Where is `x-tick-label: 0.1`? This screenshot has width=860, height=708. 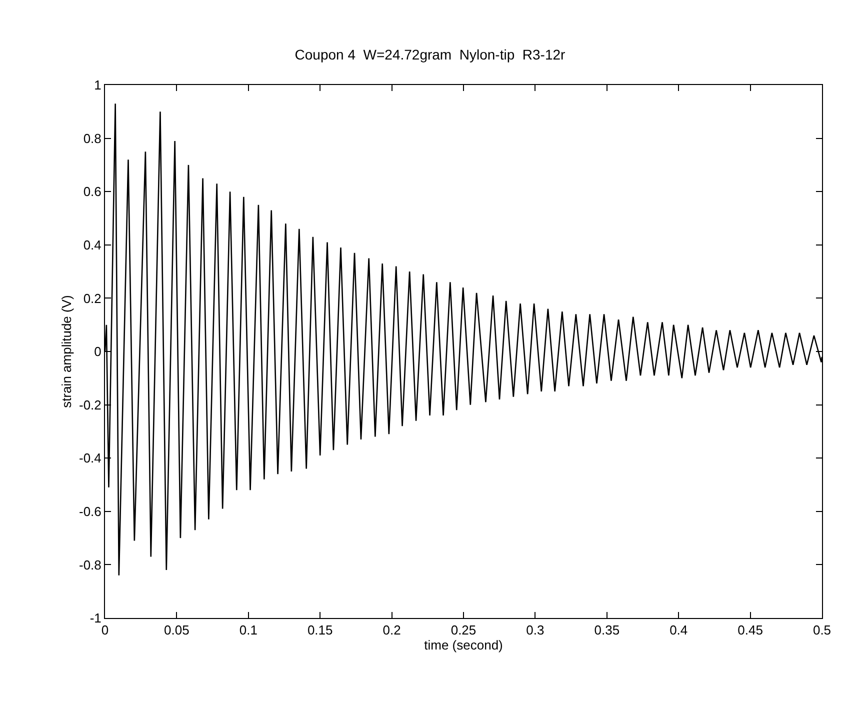 x-tick-label: 0.1 is located at coordinates (248, 630).